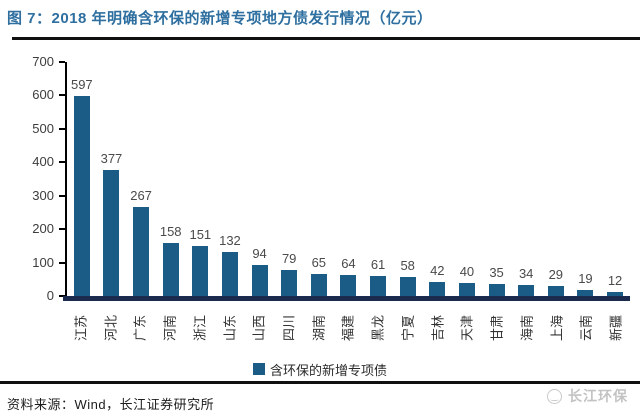  What do you see at coordinates (80, 331) in the screenshot?
I see `x-axis-label: 江苏` at bounding box center [80, 331].